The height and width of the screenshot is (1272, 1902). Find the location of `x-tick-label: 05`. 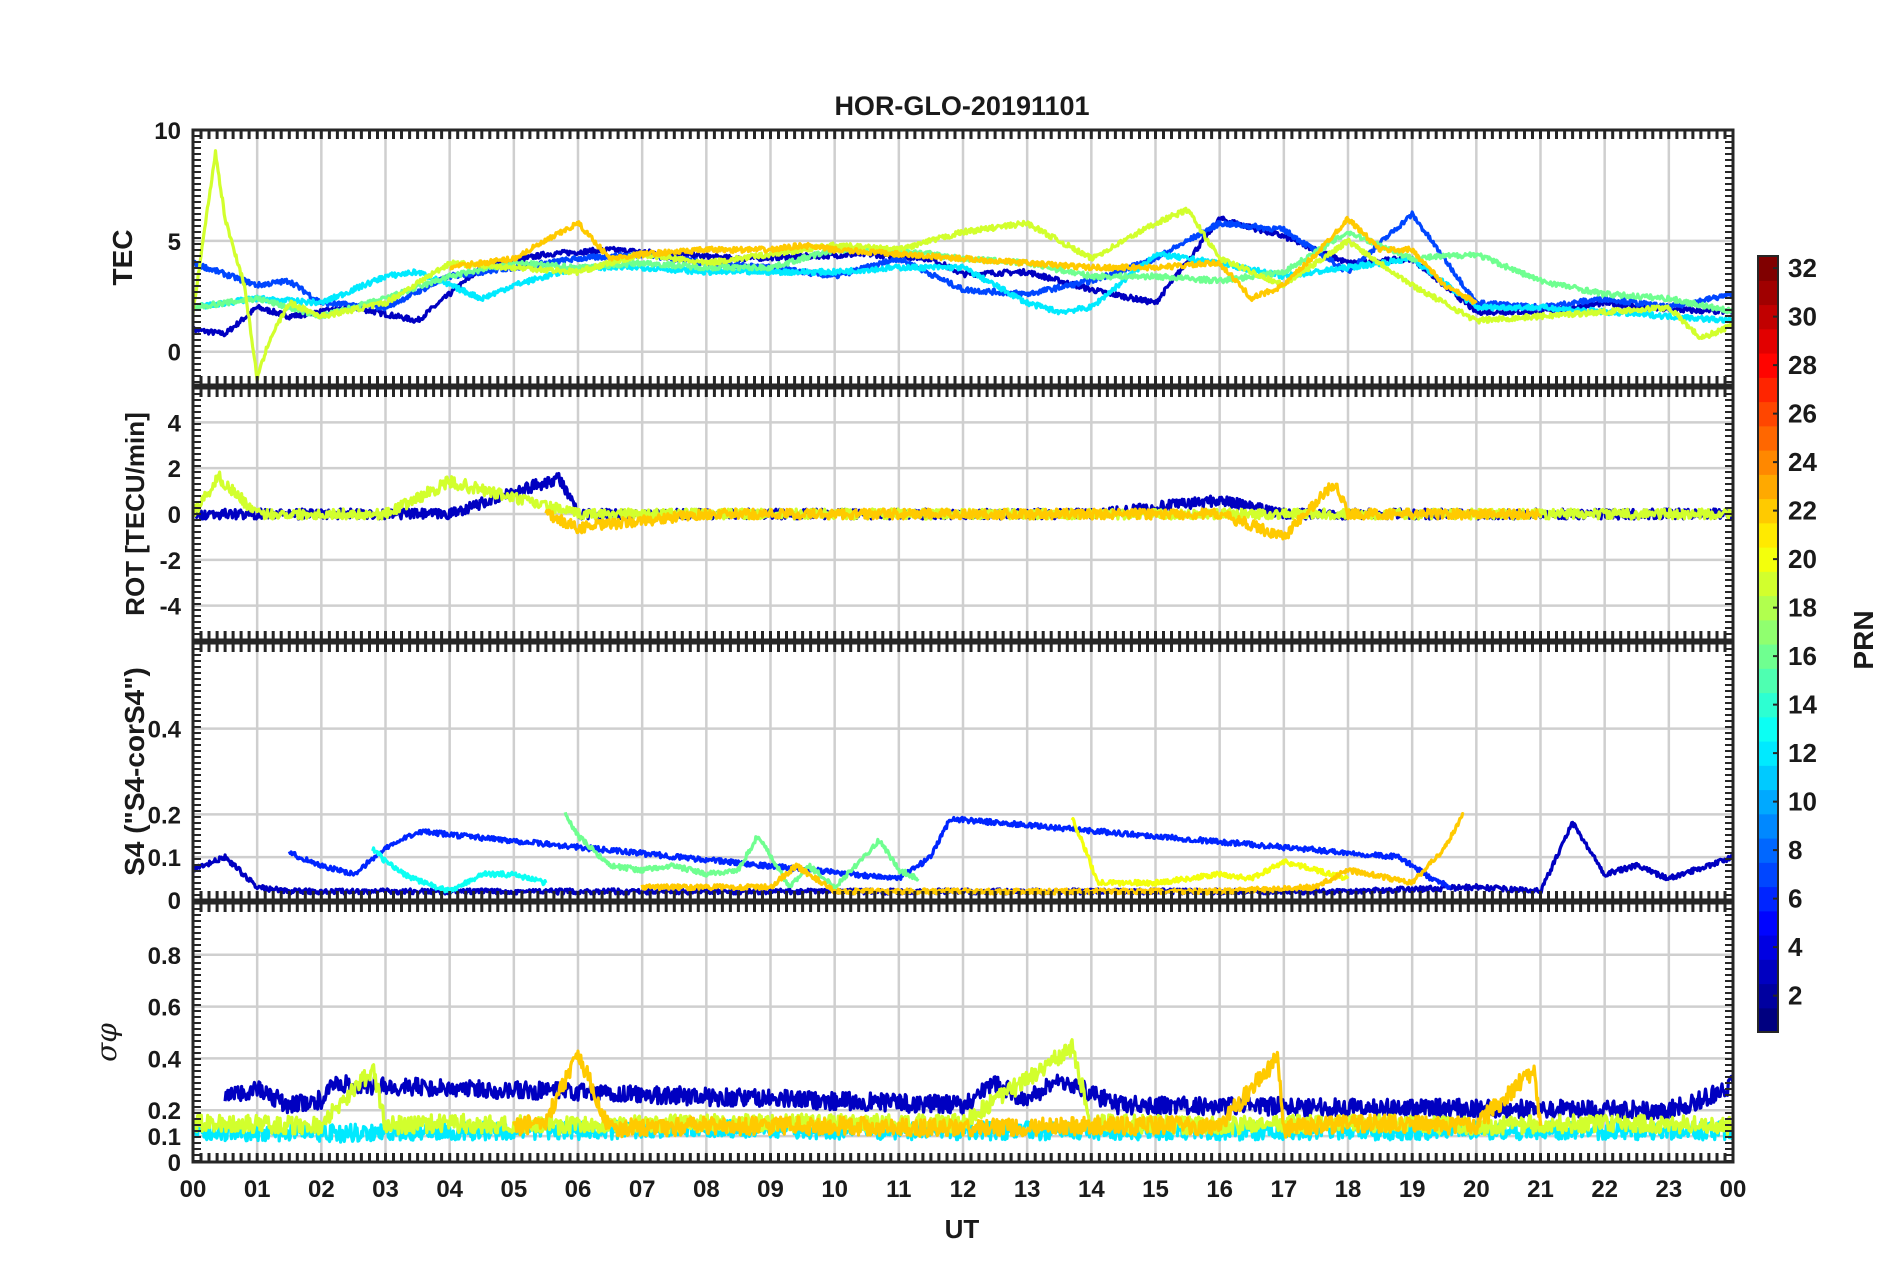

x-tick-label: 05 is located at coordinates (513, 1189).